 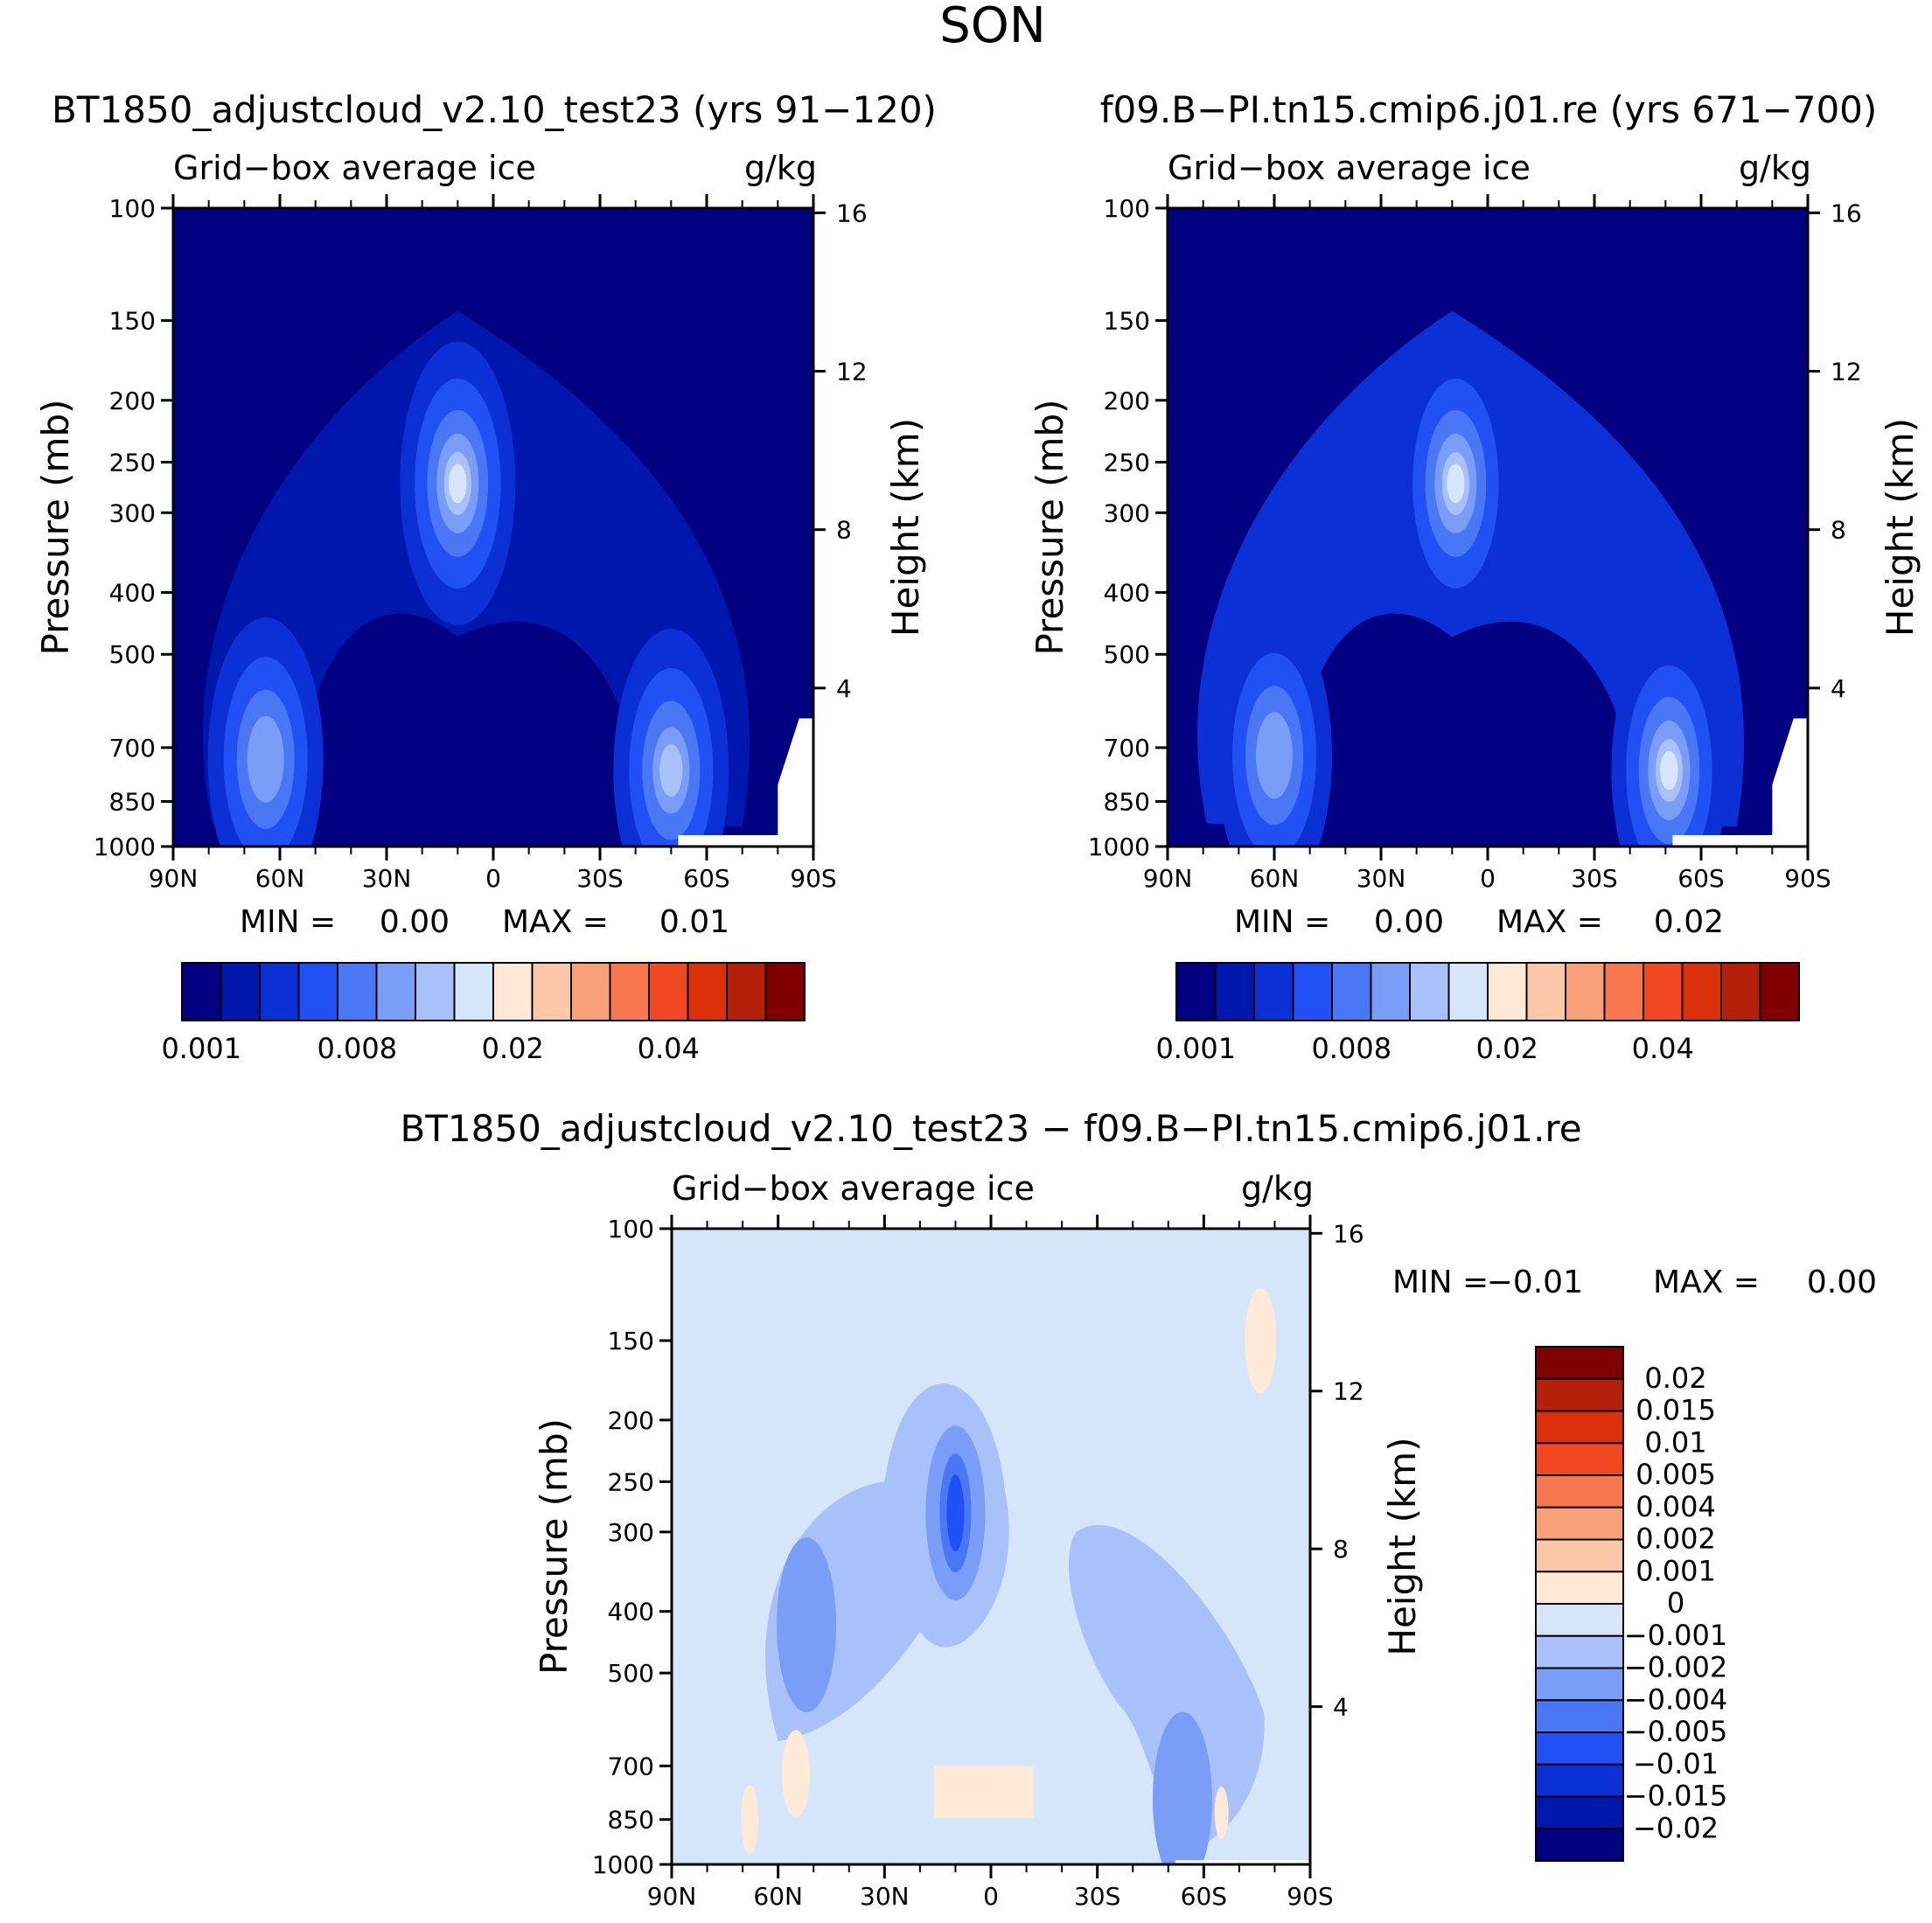 I want to click on x-tick-label: 90S, so click(x=1310, y=1896).